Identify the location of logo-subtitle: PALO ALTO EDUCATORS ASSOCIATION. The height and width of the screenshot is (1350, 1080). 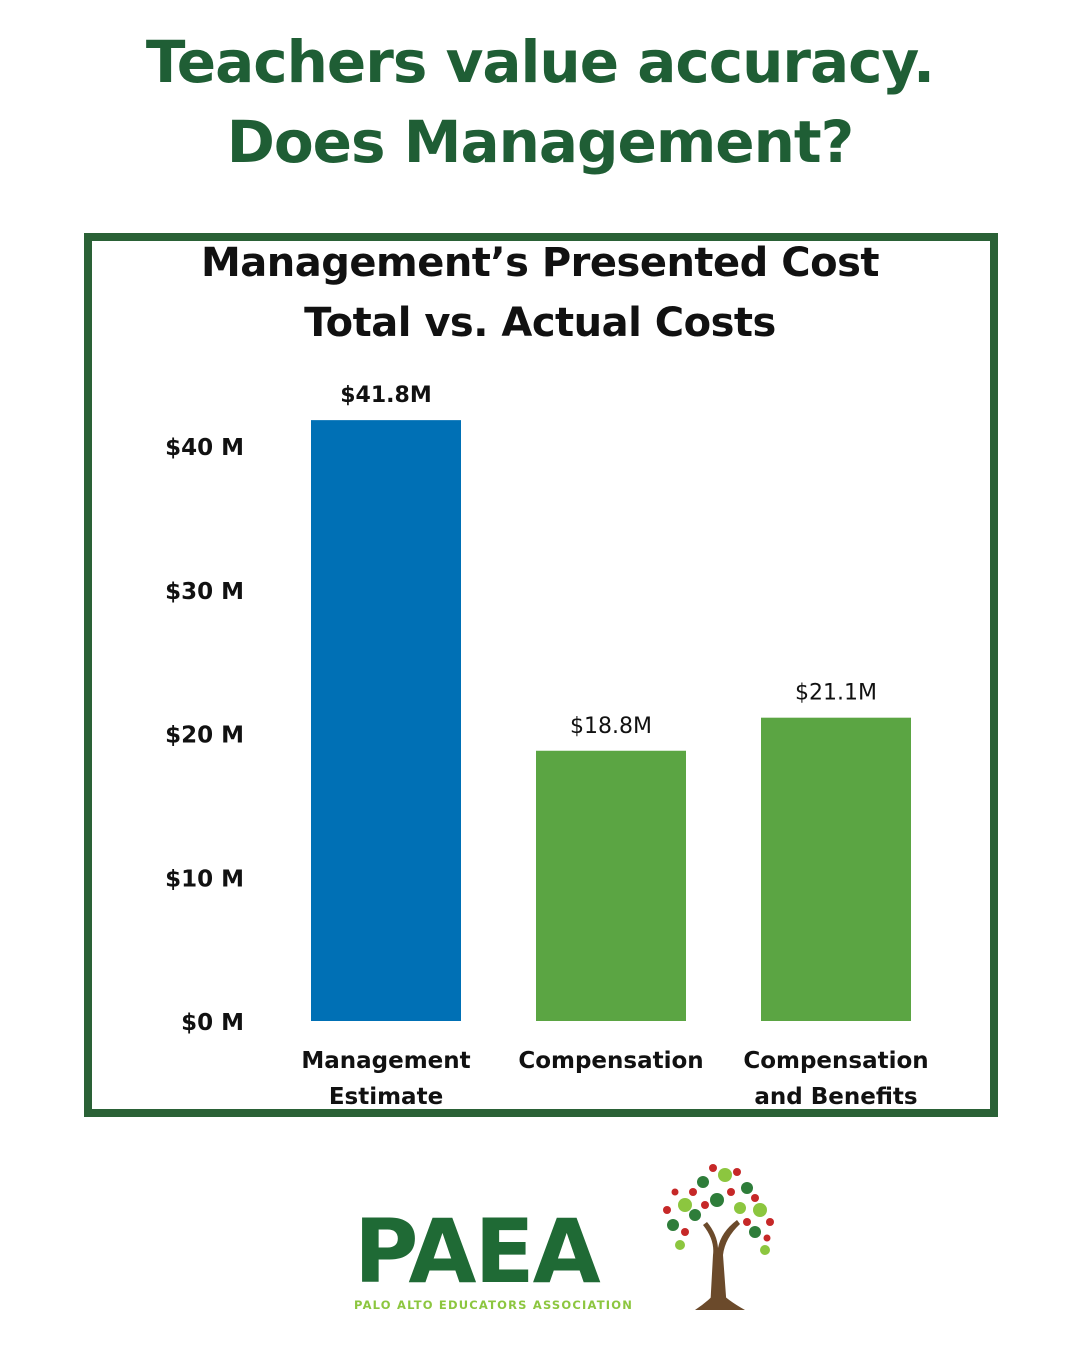
(494, 1305).